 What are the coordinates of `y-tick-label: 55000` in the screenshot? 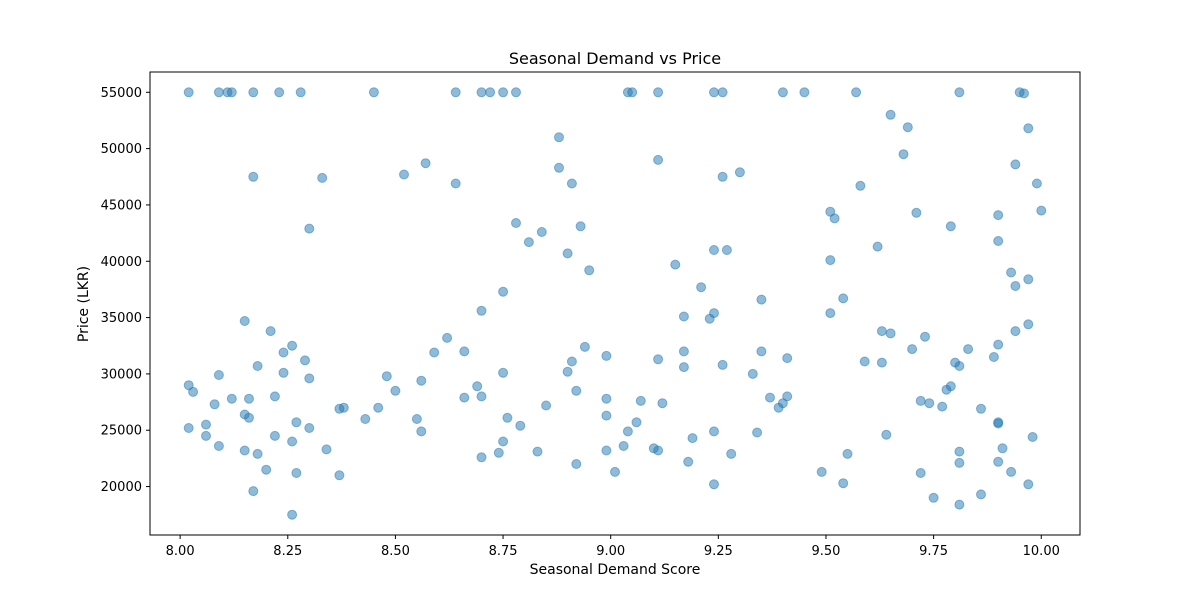 It's located at (121, 93).